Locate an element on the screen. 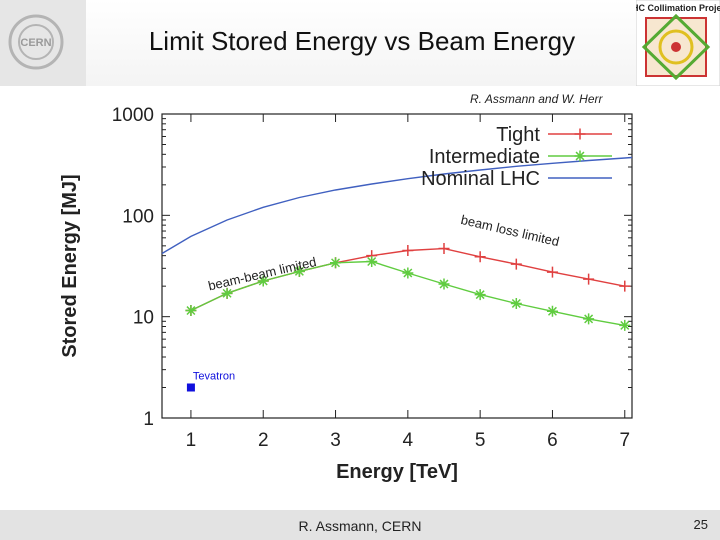  y-tick-label: 100 is located at coordinates (138, 216).